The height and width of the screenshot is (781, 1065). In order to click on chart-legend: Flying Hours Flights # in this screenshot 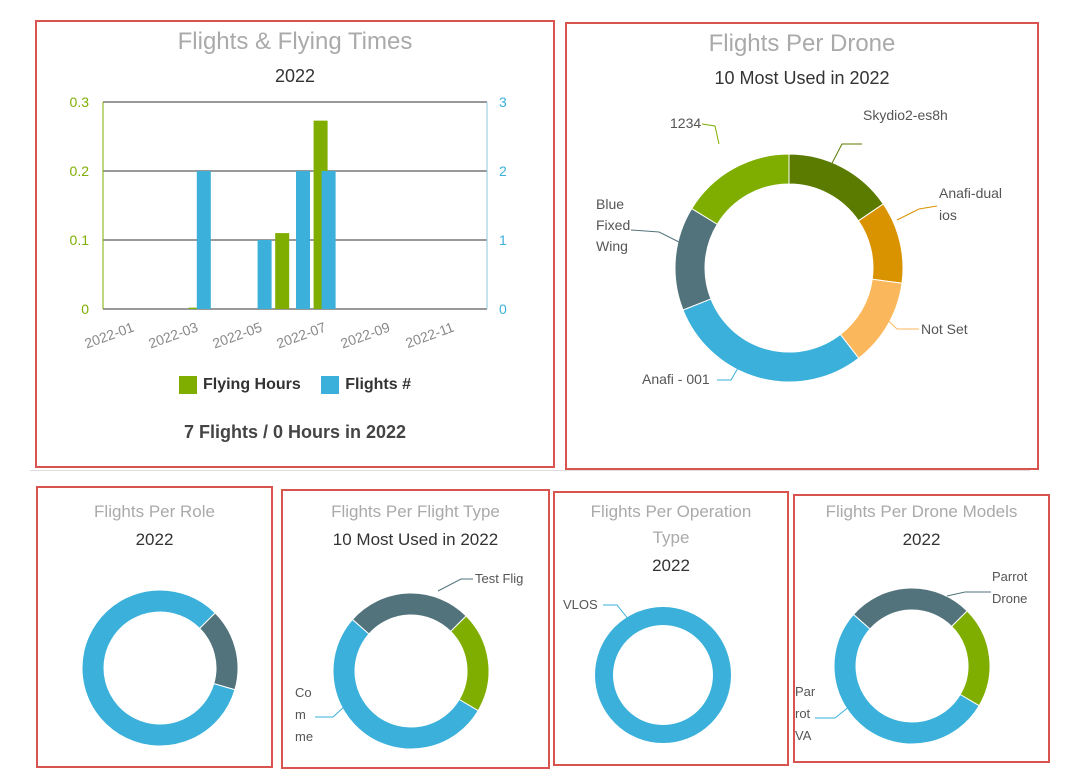, I will do `click(295, 387)`.